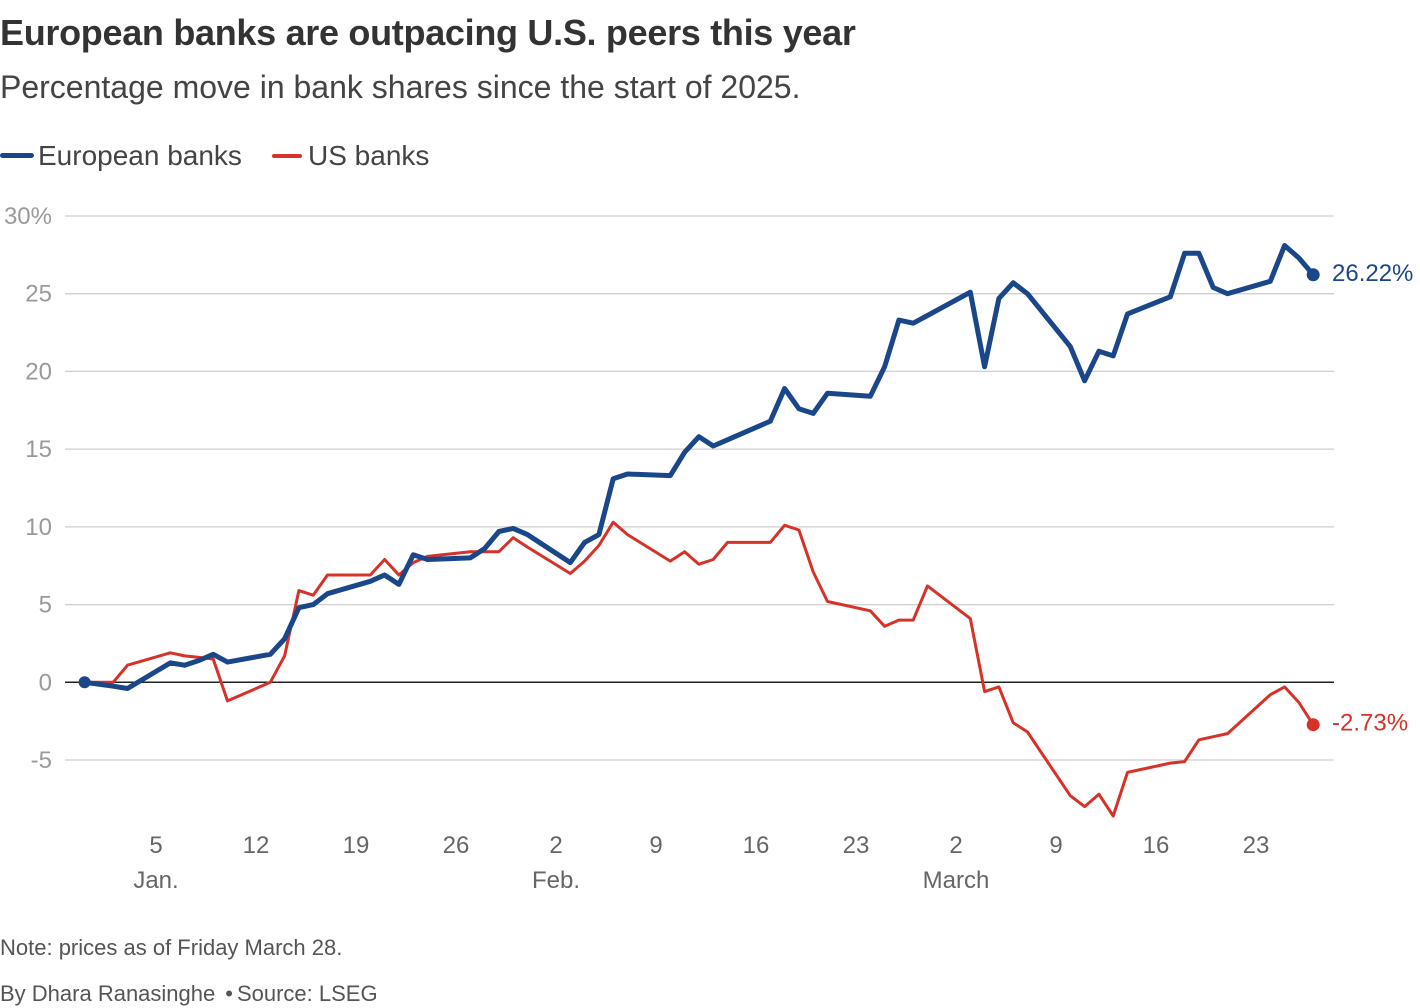 The width and height of the screenshot is (1420, 1008). What do you see at coordinates (140, 155) in the screenshot?
I see `legend-label-european-banks: European banks` at bounding box center [140, 155].